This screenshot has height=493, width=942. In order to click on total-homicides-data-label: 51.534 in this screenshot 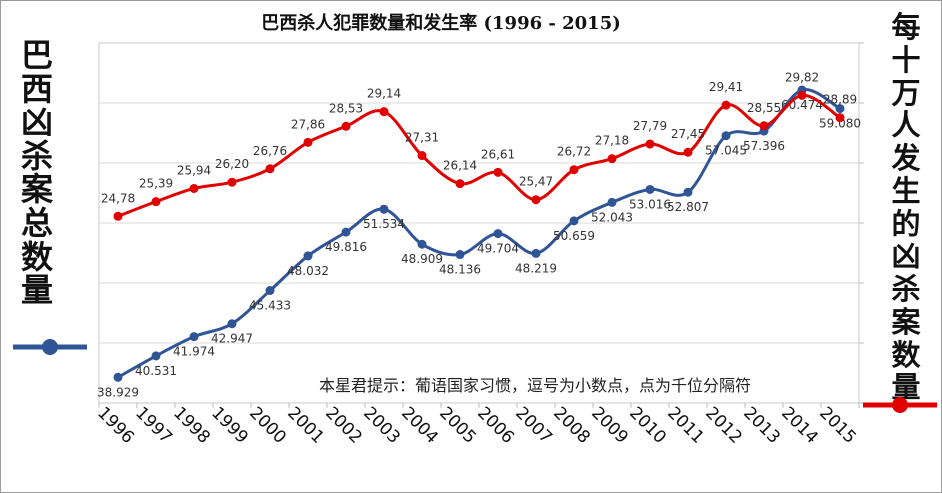, I will do `click(384, 224)`.